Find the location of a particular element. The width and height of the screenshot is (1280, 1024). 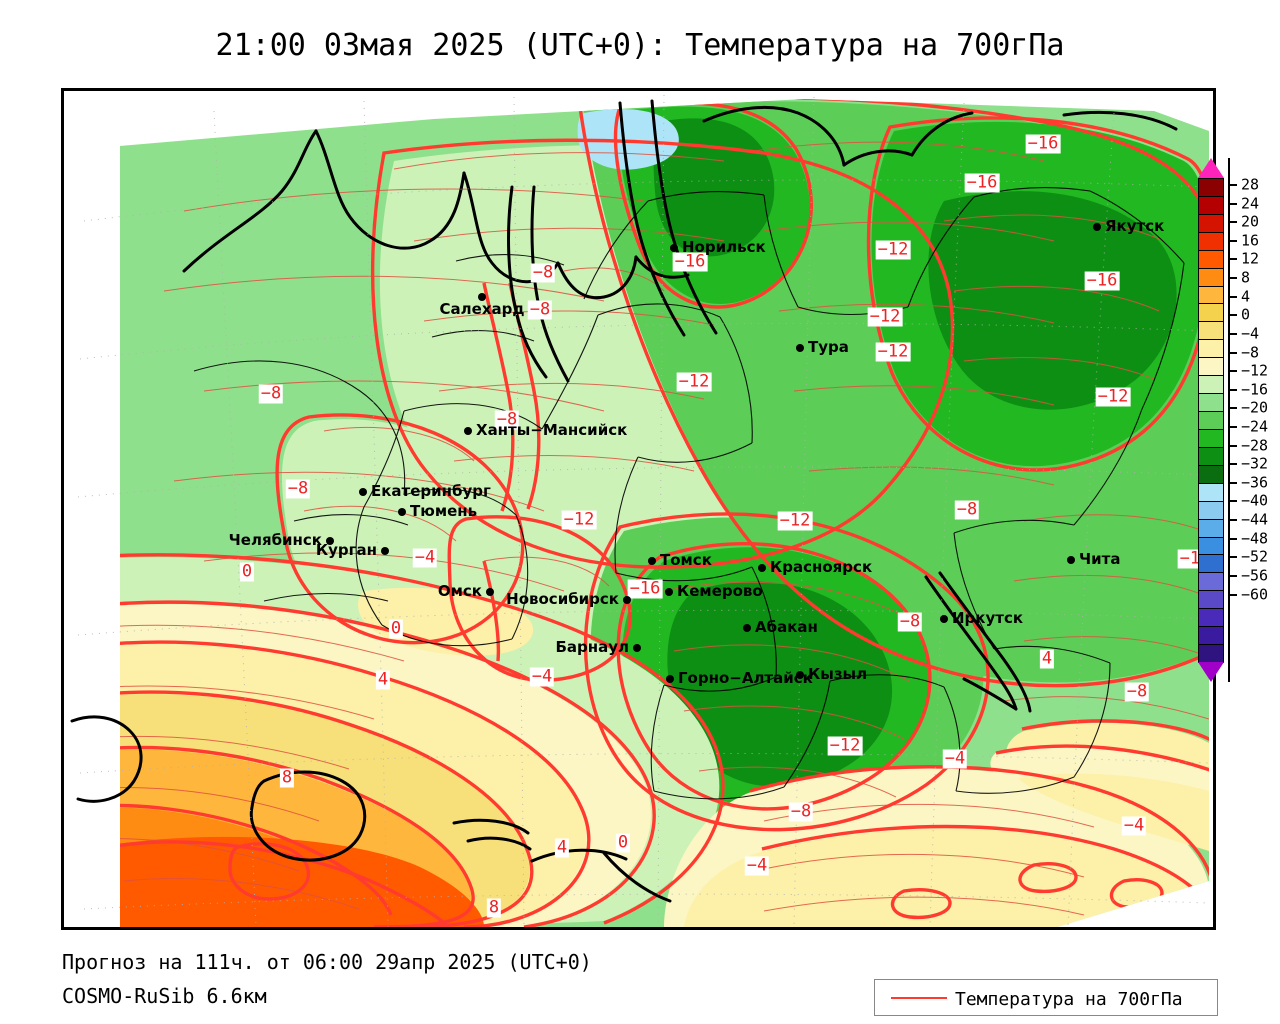

colorbar-tick-label: 0 is located at coordinates (1246, 314).